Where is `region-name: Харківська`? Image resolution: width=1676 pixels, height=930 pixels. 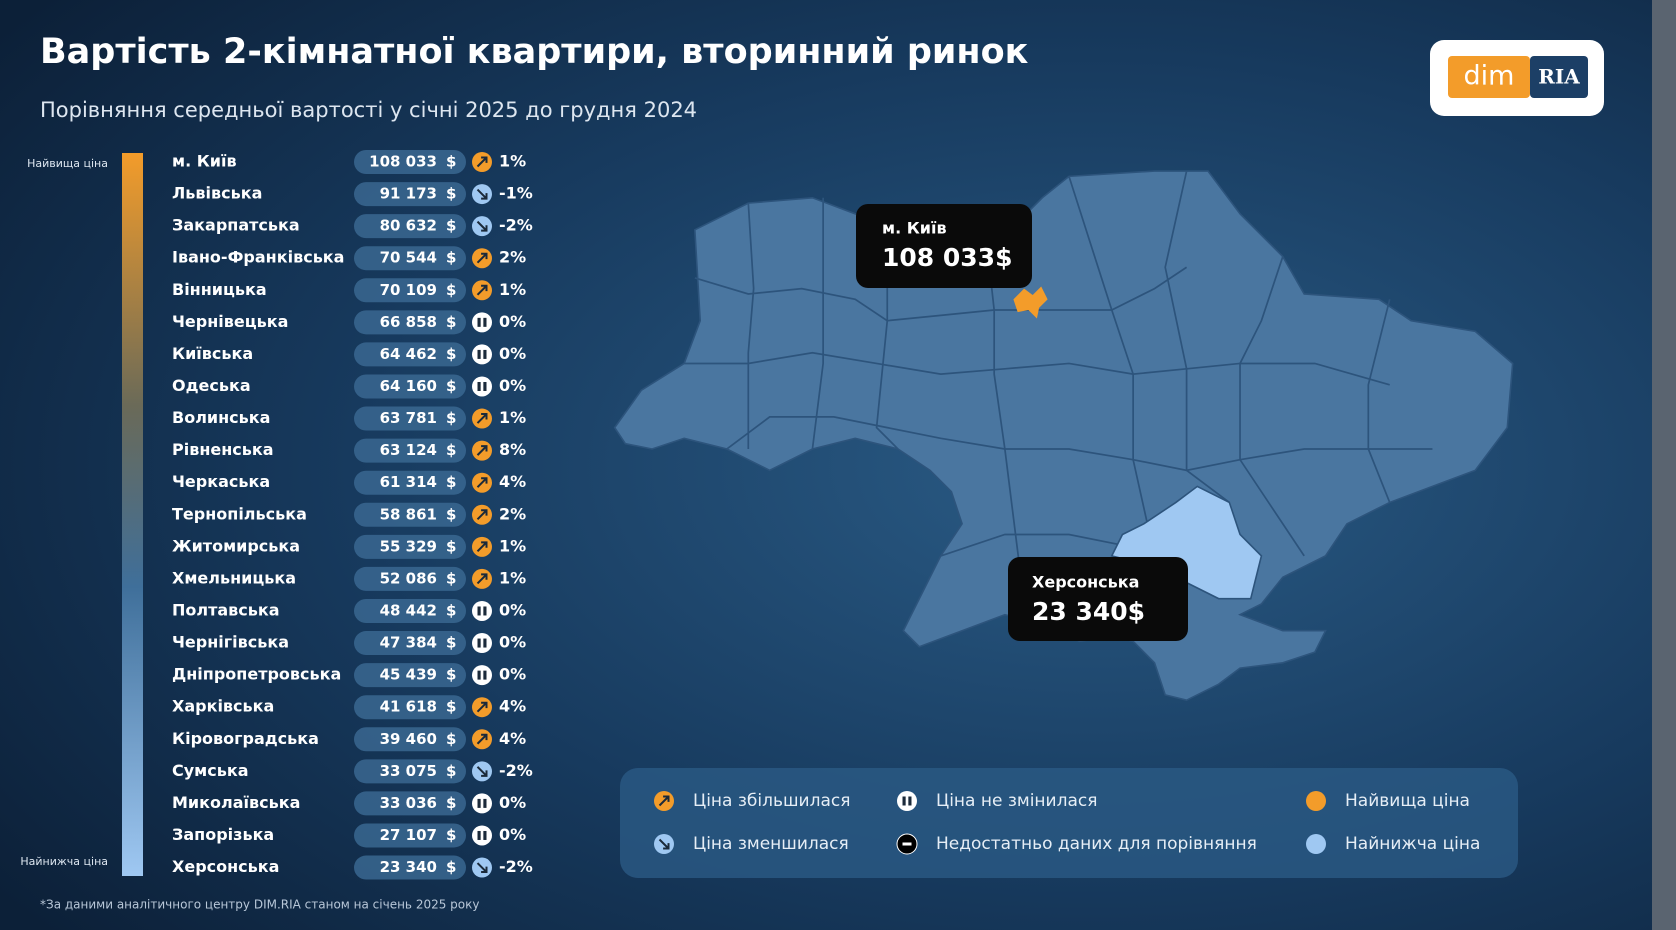 region-name: Харківська is located at coordinates (223, 706).